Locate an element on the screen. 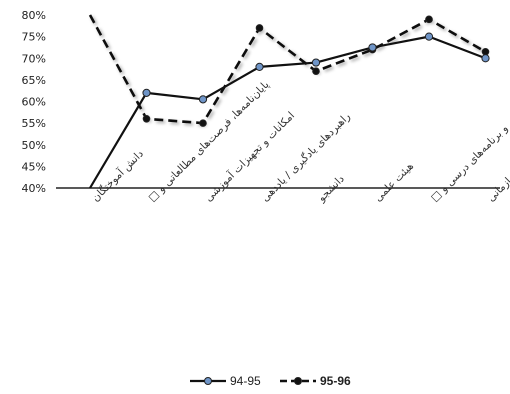 The height and width of the screenshot is (394, 510). y-tick-label: 40% is located at coordinates (34, 188).